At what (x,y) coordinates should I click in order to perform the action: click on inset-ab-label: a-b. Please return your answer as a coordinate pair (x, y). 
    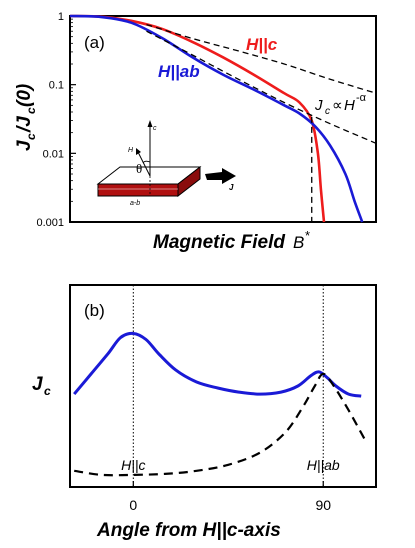
    Looking at the image, I should click on (135, 203).